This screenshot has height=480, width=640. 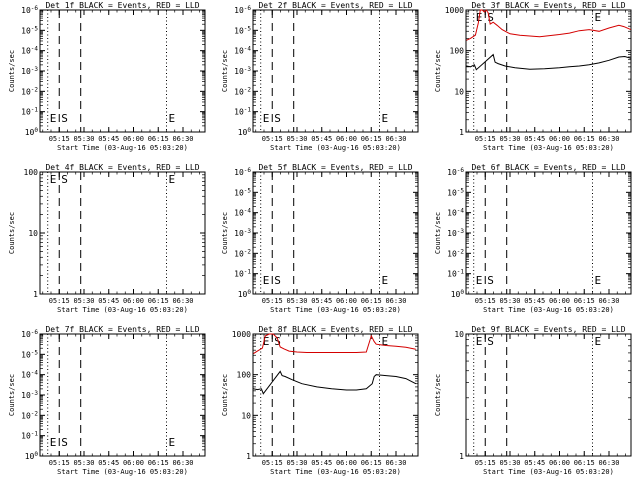 I want to click on panel-title: Det 8f BLACK = Events, RED = LLD, so click(x=335, y=329).